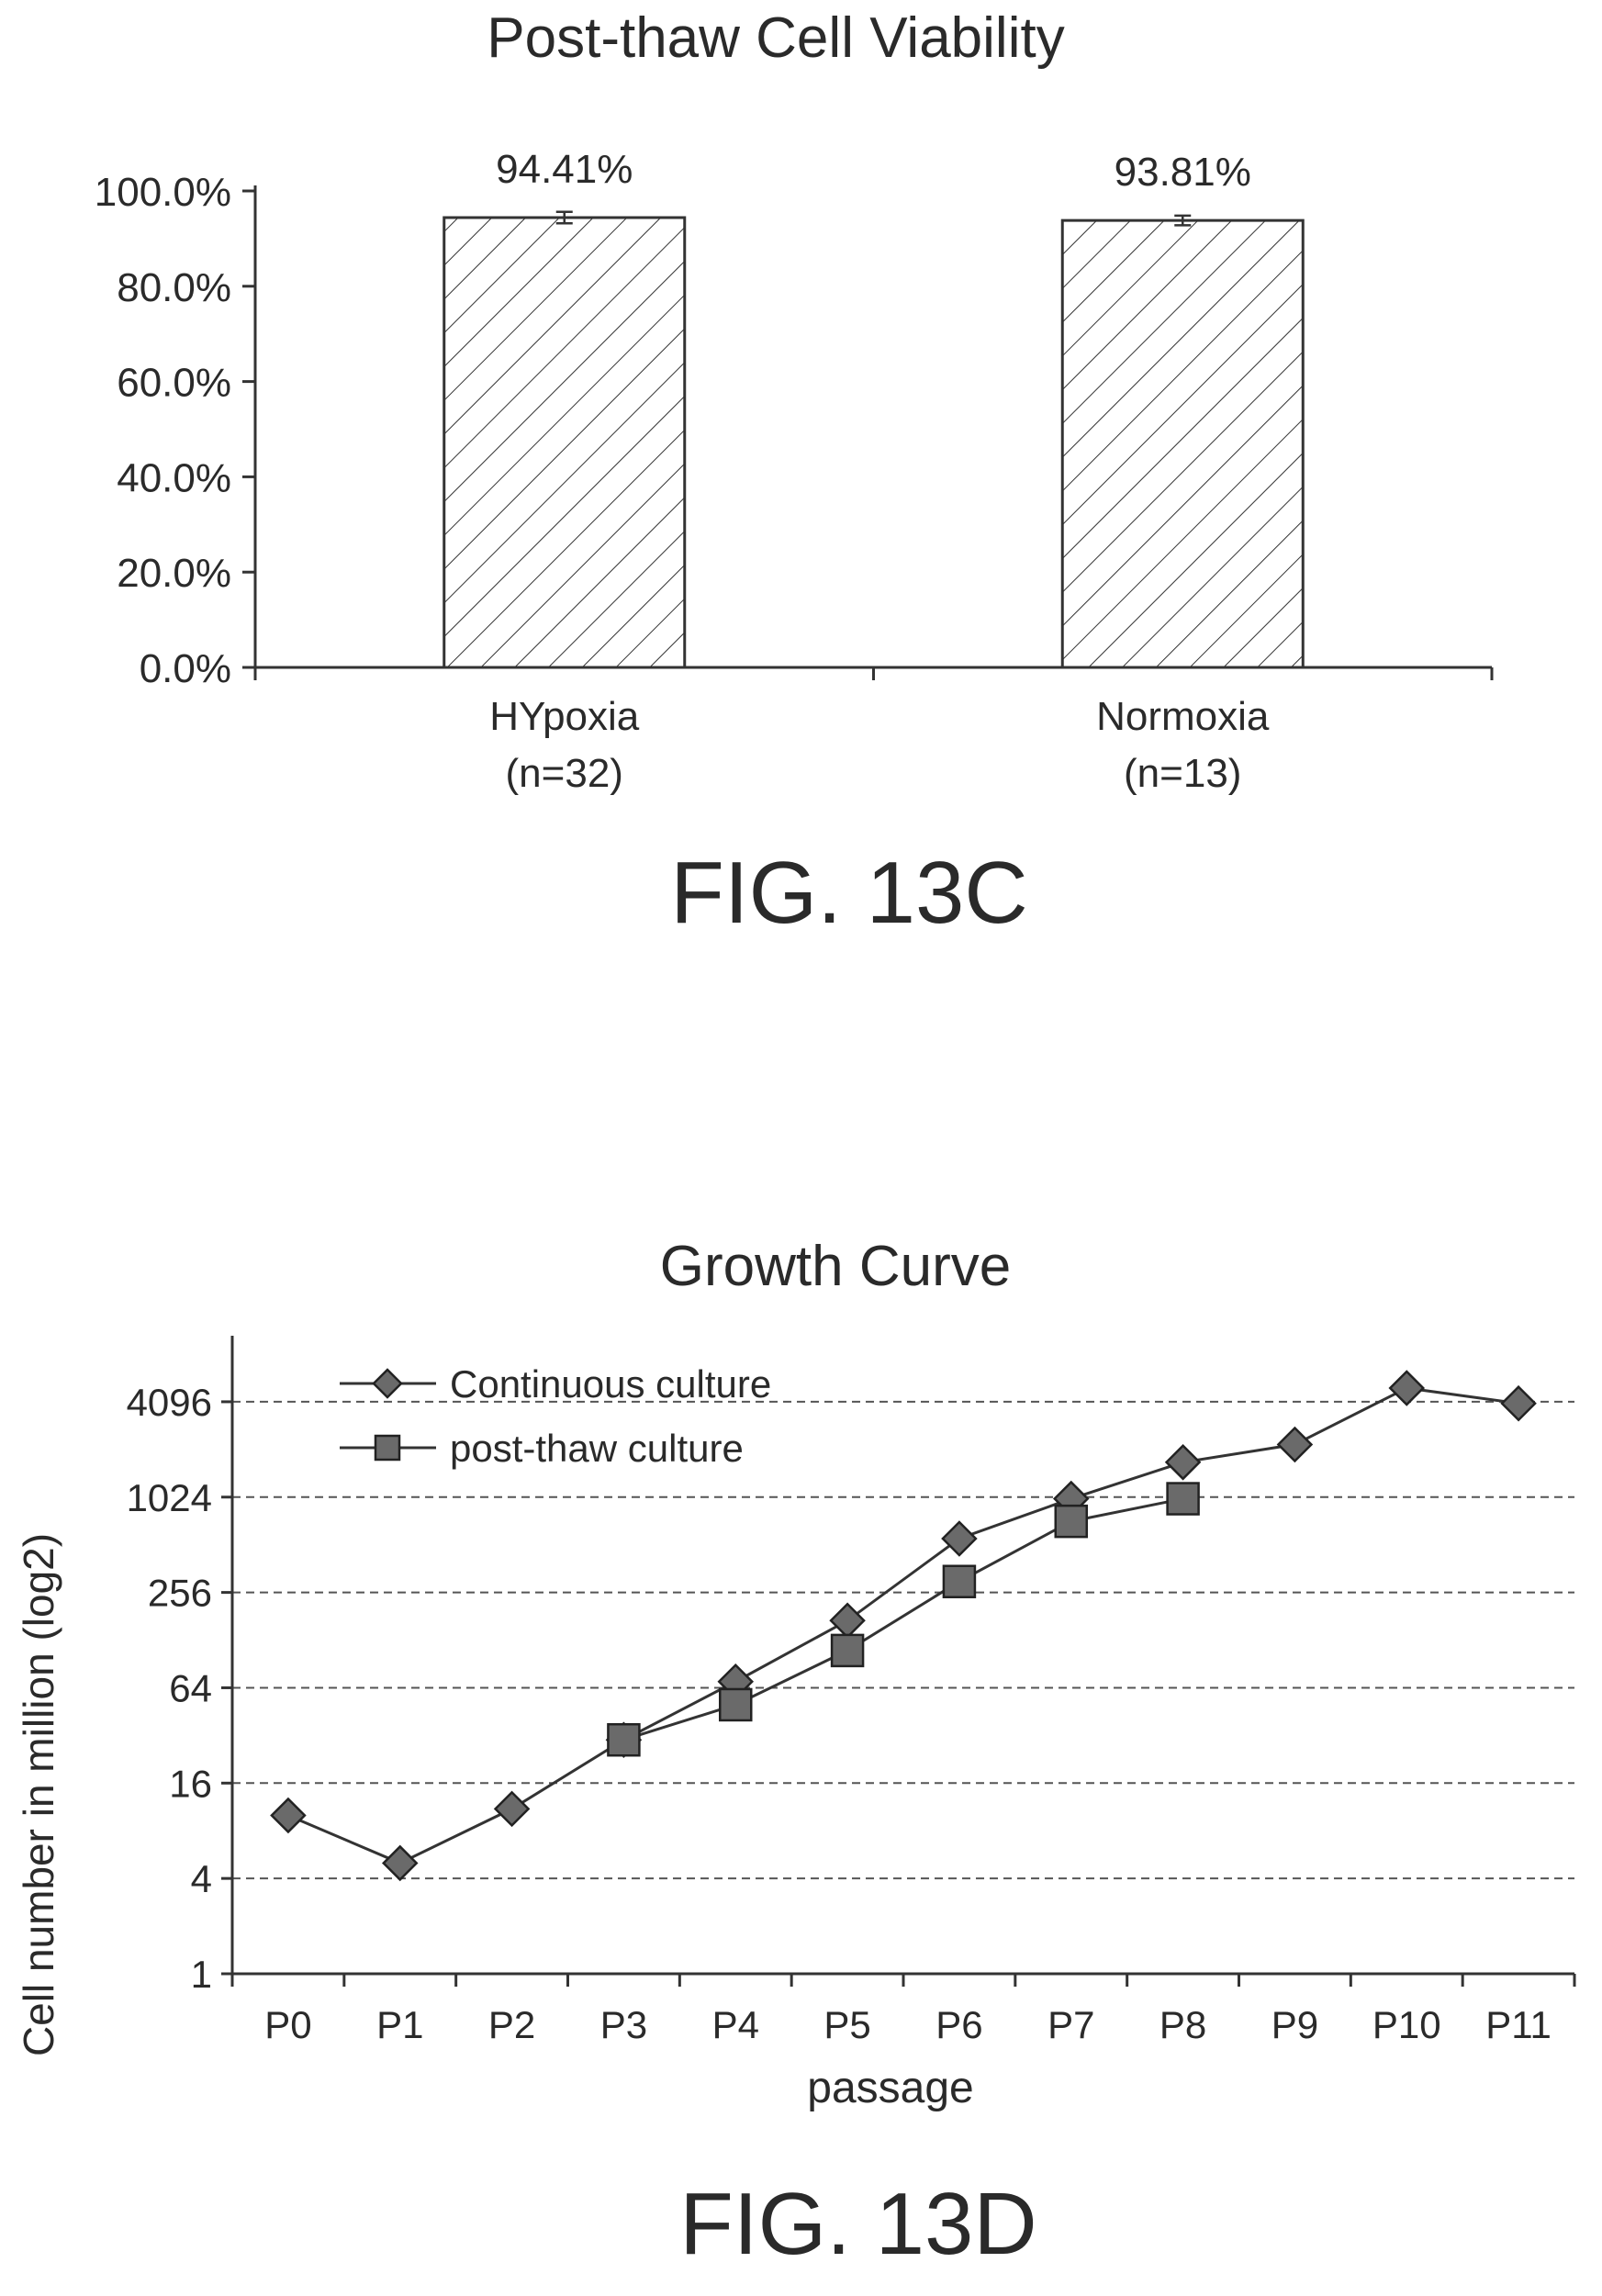 Image resolution: width=1602 pixels, height=2296 pixels. What do you see at coordinates (202, 1974) in the screenshot?
I see `y-tick-label: 1` at bounding box center [202, 1974].